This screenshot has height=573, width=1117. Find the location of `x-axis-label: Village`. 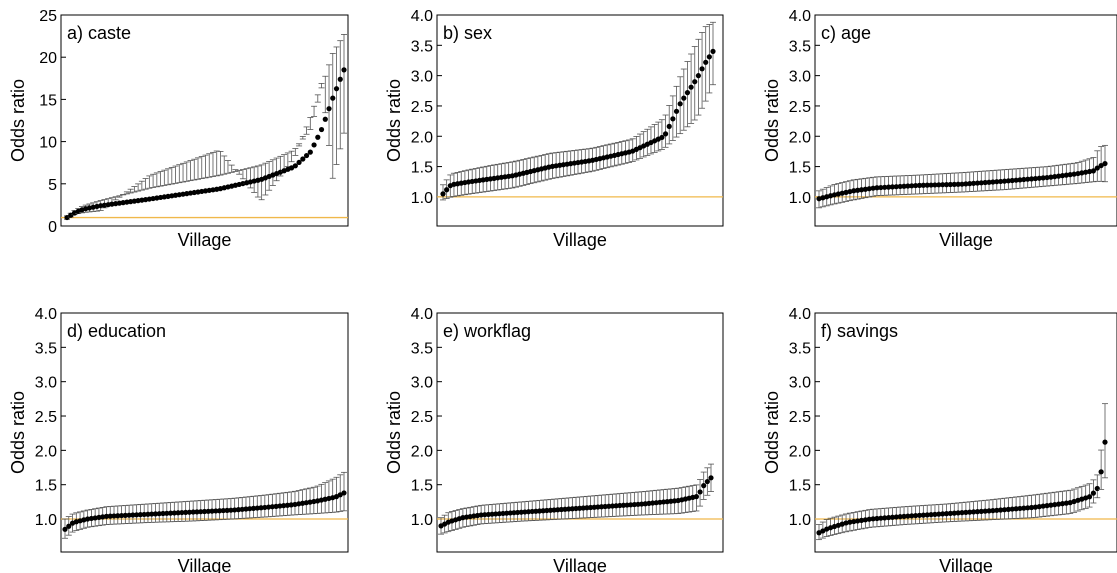

x-axis-label: Village is located at coordinates (966, 240).